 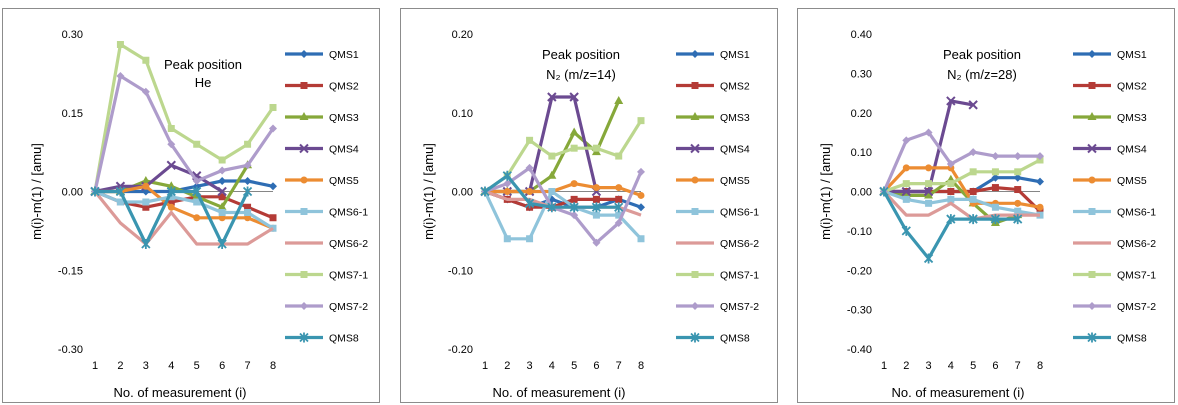 What do you see at coordinates (348, 307) in the screenshot?
I see `legend-label-qms7-2-he: QMS7-2` at bounding box center [348, 307].